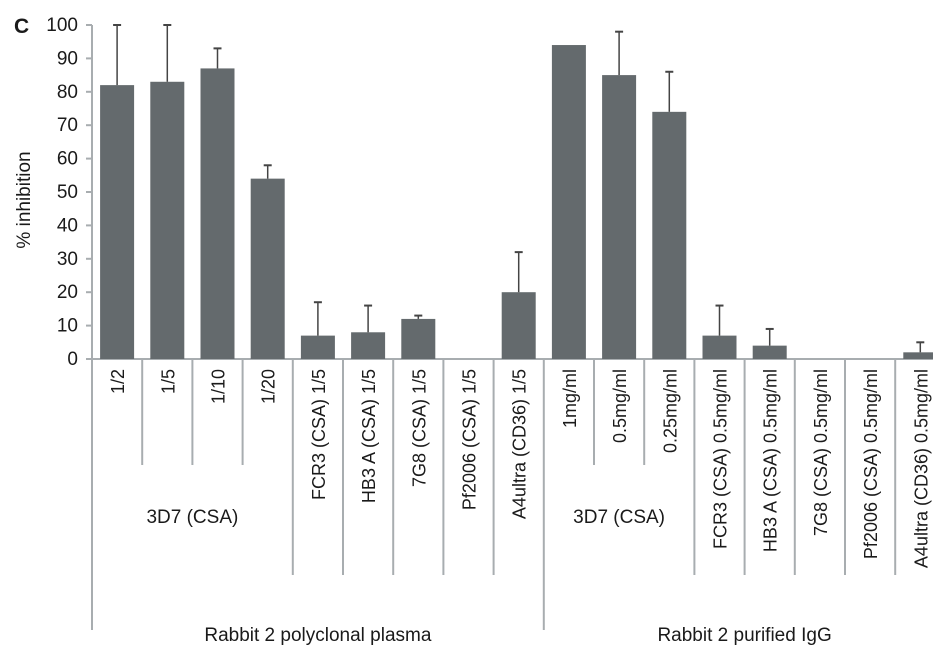 The width and height of the screenshot is (933, 649). Describe the element at coordinates (67, 326) in the screenshot. I see `y-tick-label: 10` at that location.